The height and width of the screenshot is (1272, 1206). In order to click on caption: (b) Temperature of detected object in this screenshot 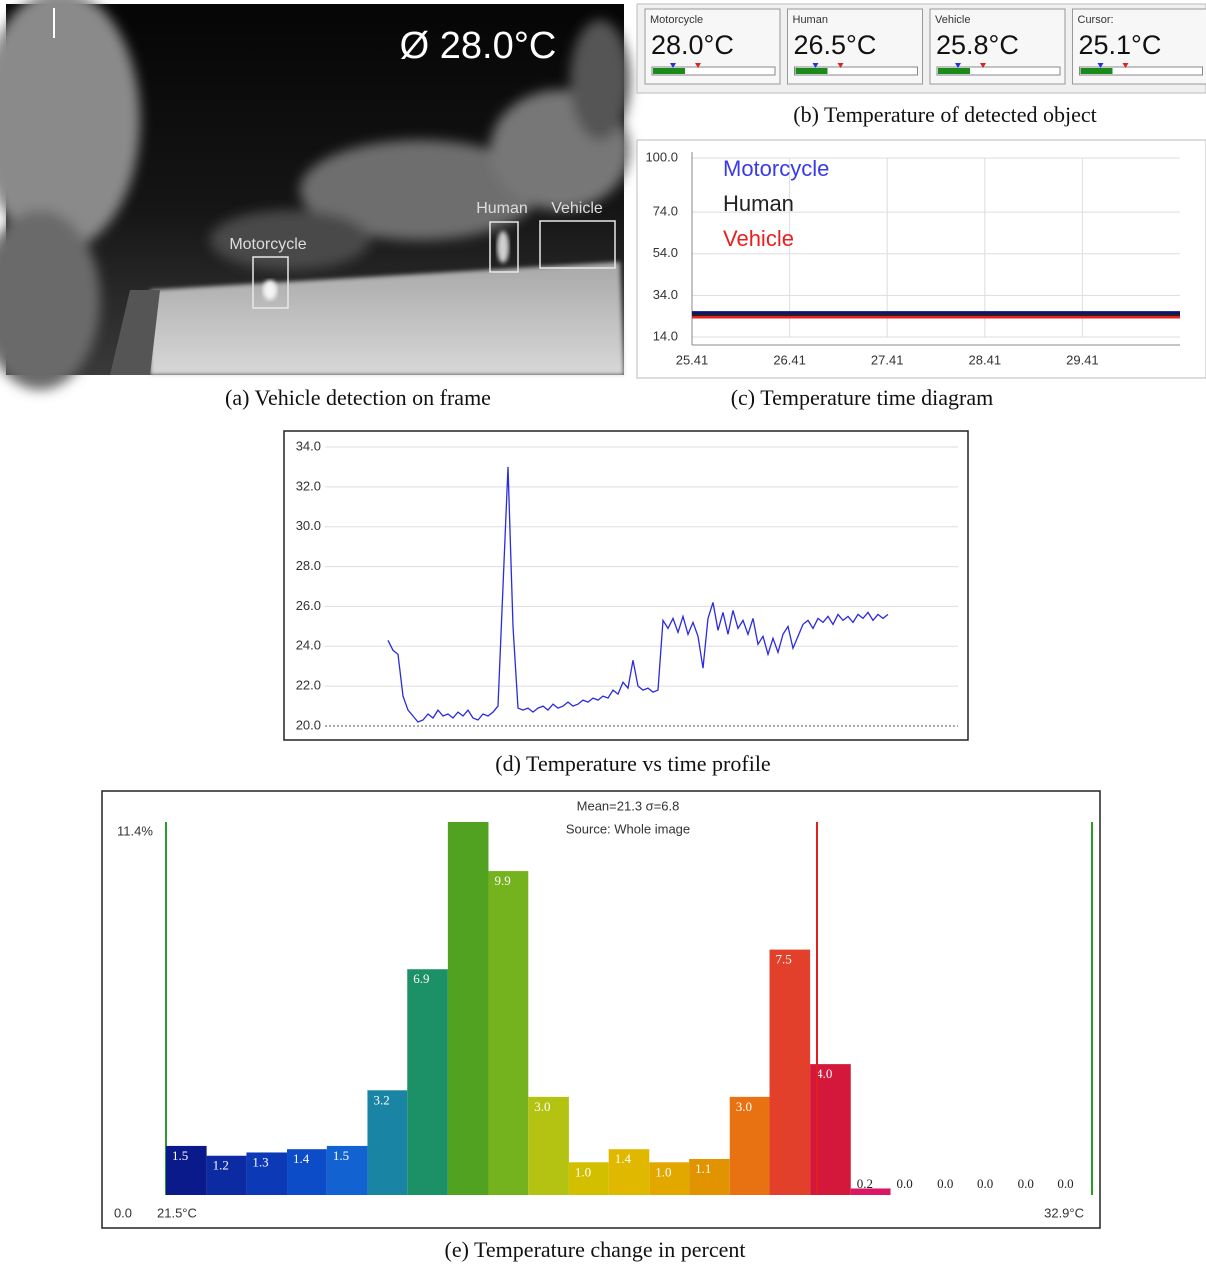, I will do `click(944, 114)`.